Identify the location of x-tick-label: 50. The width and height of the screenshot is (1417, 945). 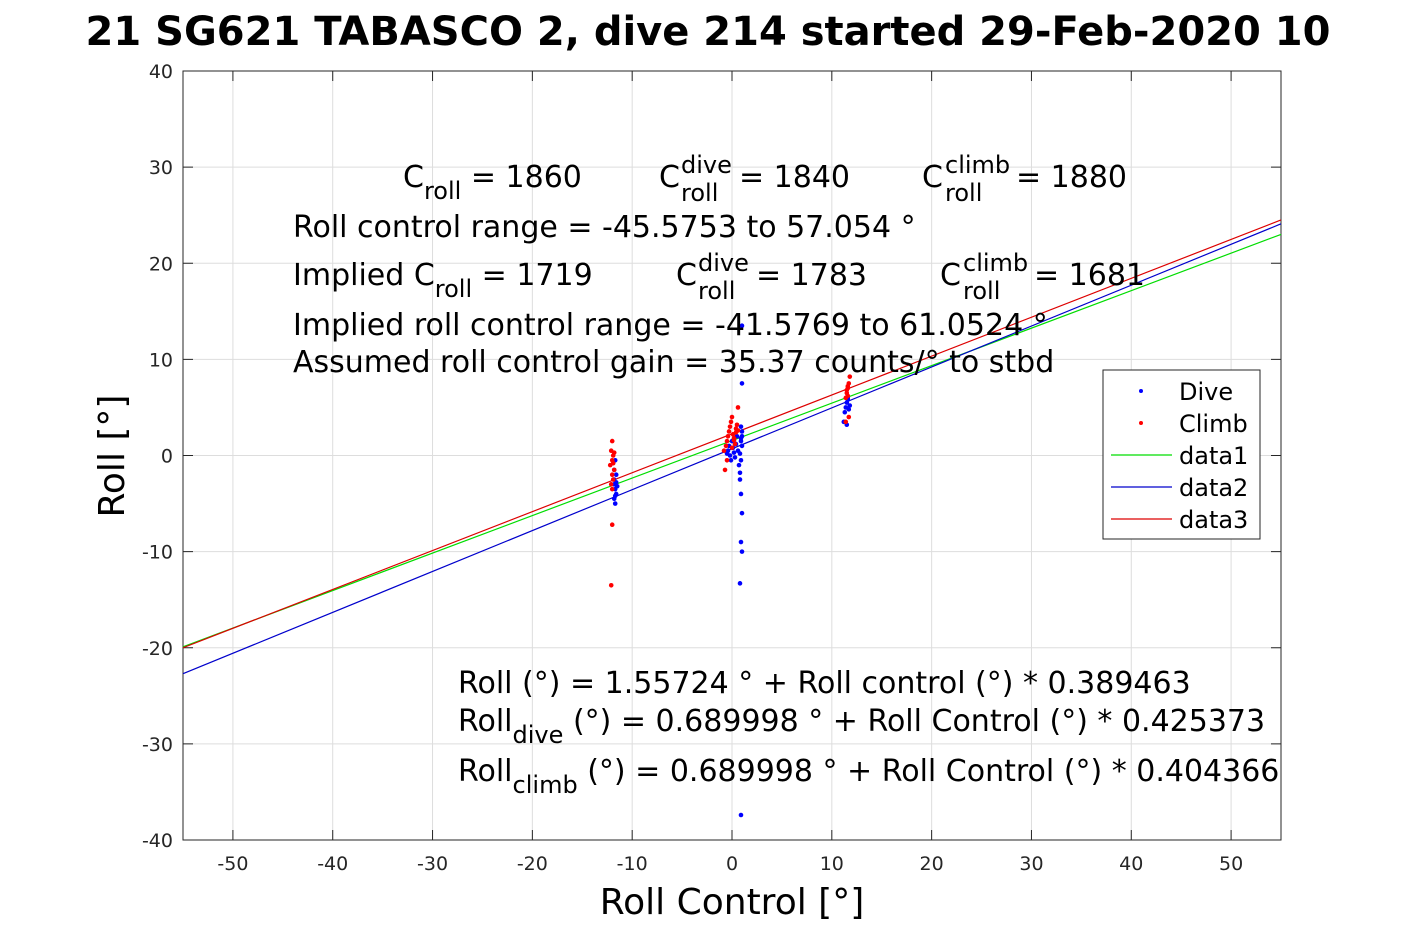
(1231, 864).